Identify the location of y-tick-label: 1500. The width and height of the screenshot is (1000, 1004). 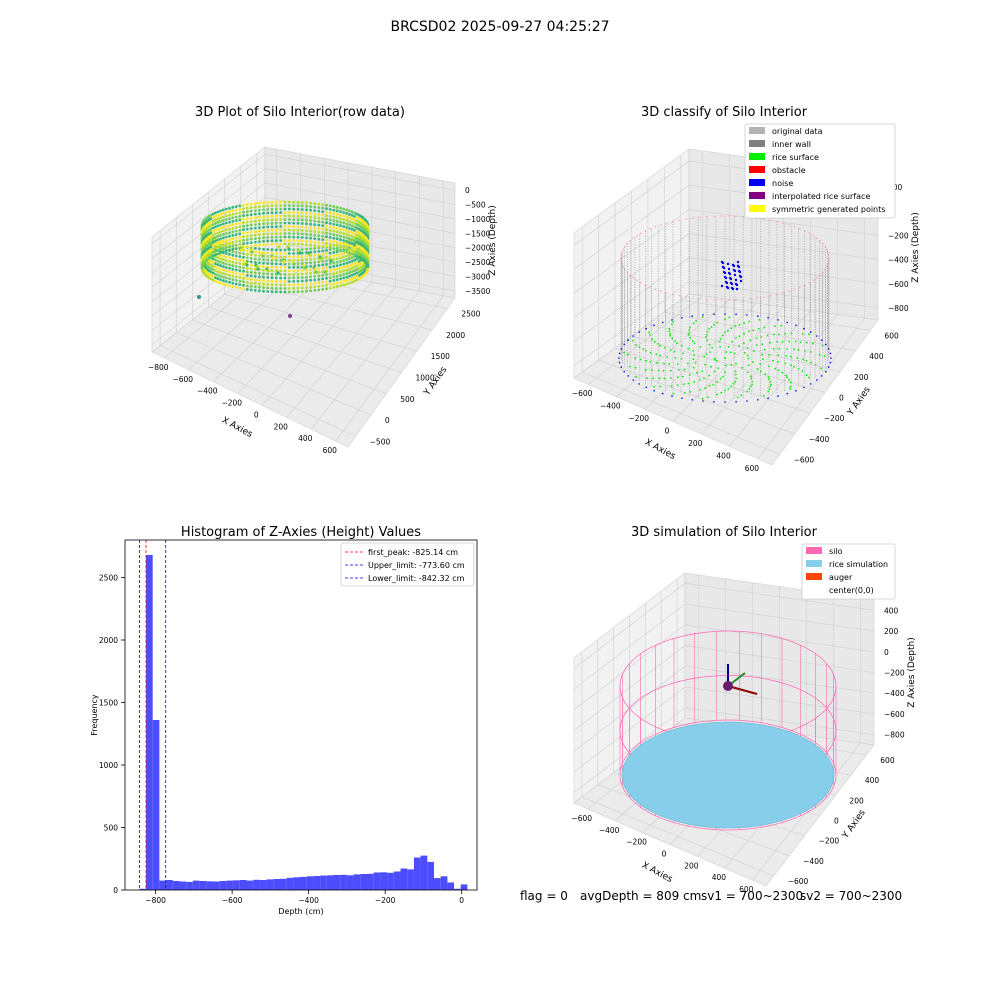
(440, 356).